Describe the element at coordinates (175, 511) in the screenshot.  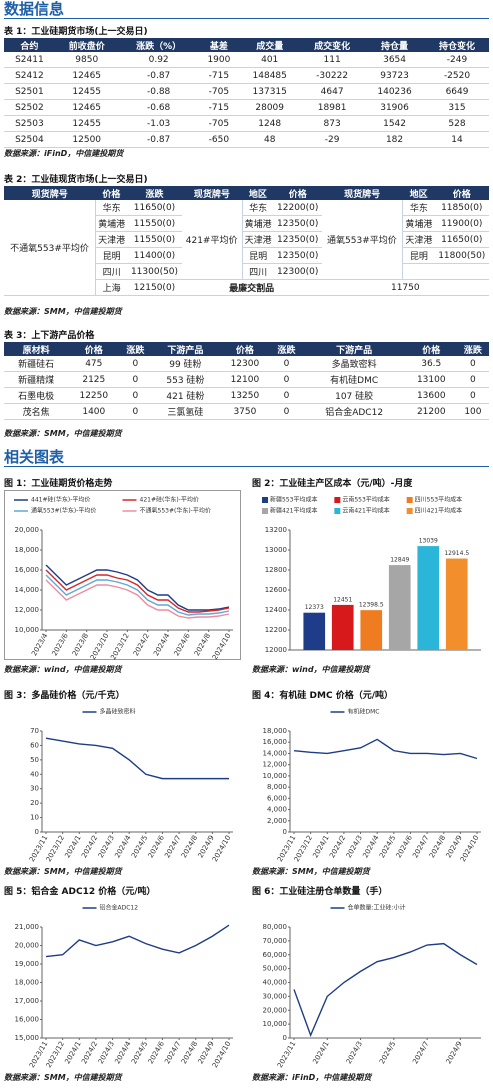
I see `legend-label: 不通氧553#(华东)-平均价` at that location.